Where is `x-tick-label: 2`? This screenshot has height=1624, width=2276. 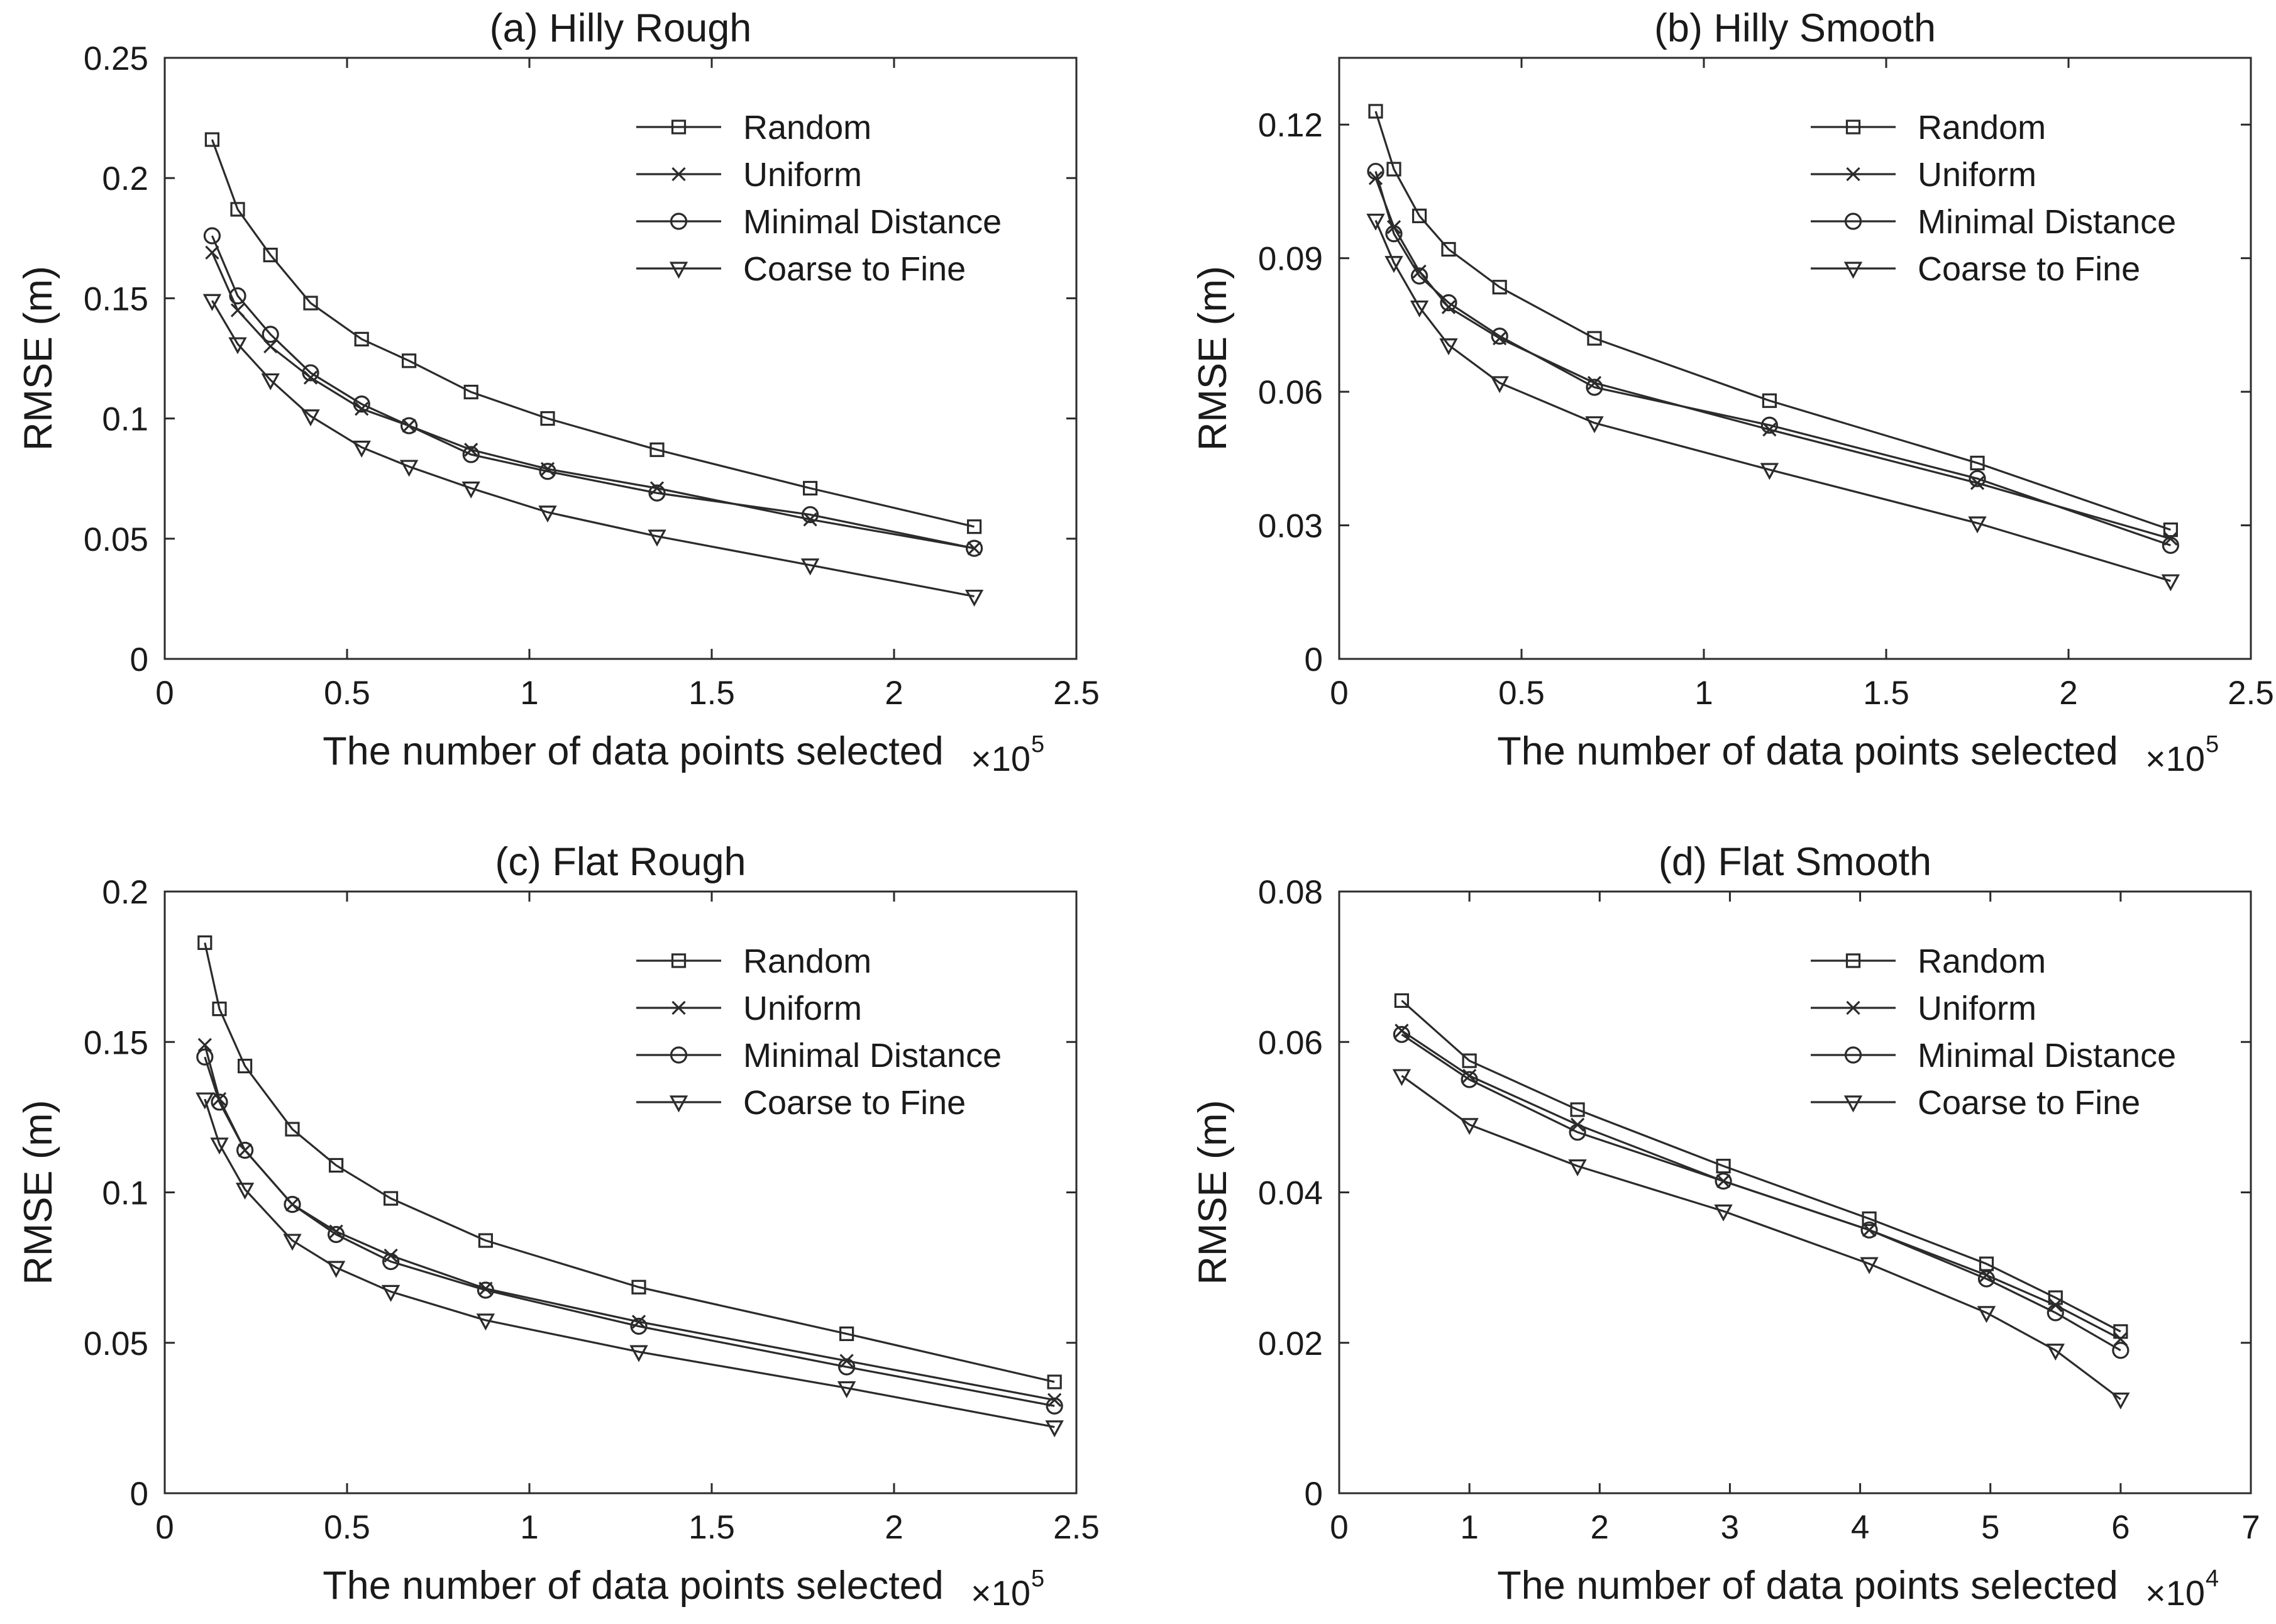
x-tick-label: 2 is located at coordinates (894, 693).